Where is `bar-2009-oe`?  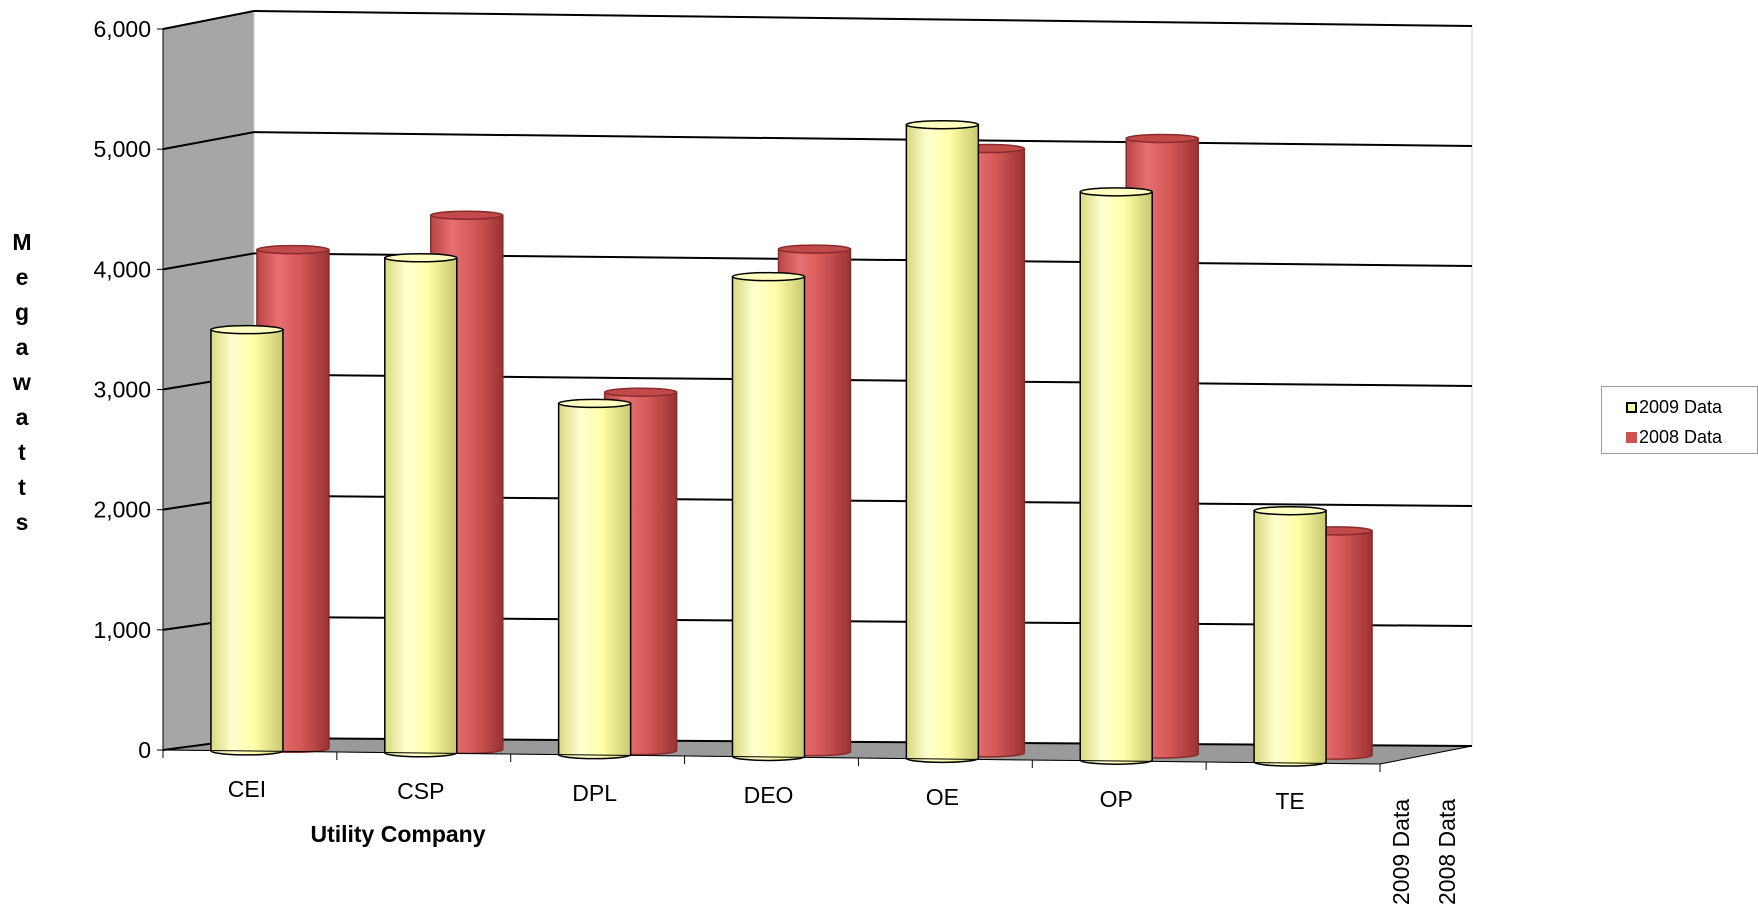 bar-2009-oe is located at coordinates (942, 441).